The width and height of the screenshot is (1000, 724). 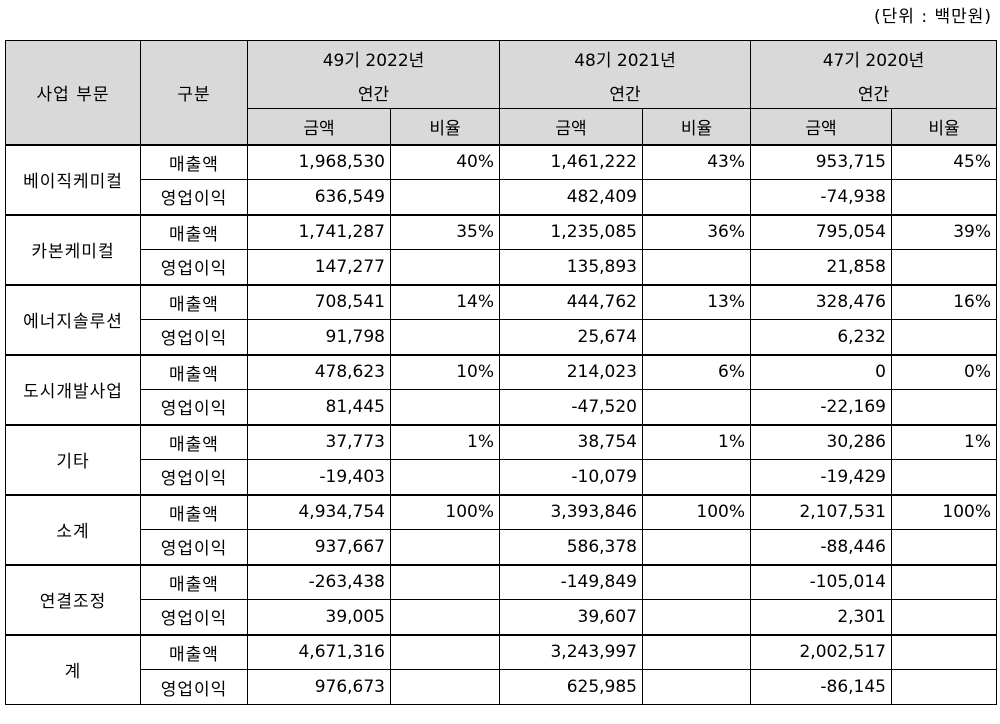 What do you see at coordinates (445, 231) in the screenshot?
I see `ratio-2022: 35%` at bounding box center [445, 231].